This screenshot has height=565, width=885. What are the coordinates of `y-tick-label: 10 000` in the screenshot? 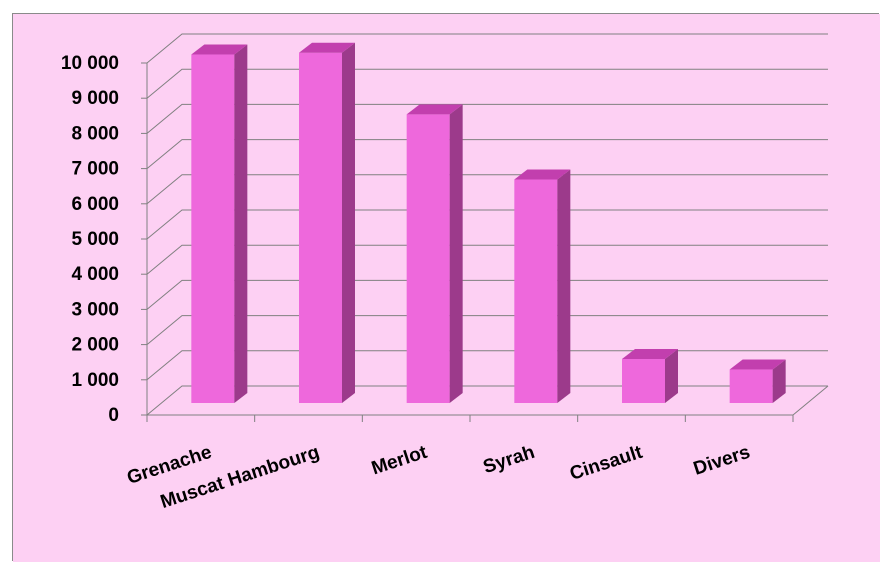 It's located at (90, 63).